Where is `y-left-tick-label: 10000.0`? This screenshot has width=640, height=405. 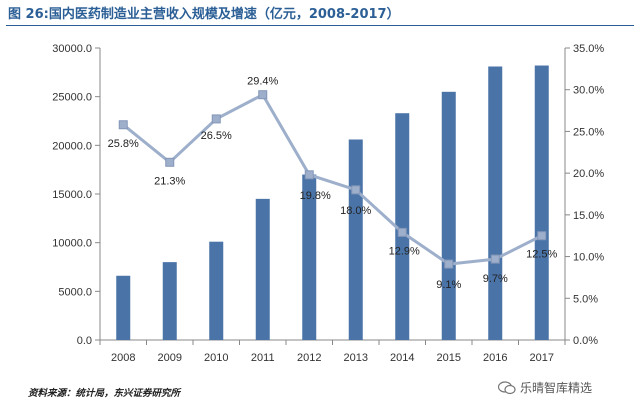 y-left-tick-label: 10000.0 is located at coordinates (72, 244).